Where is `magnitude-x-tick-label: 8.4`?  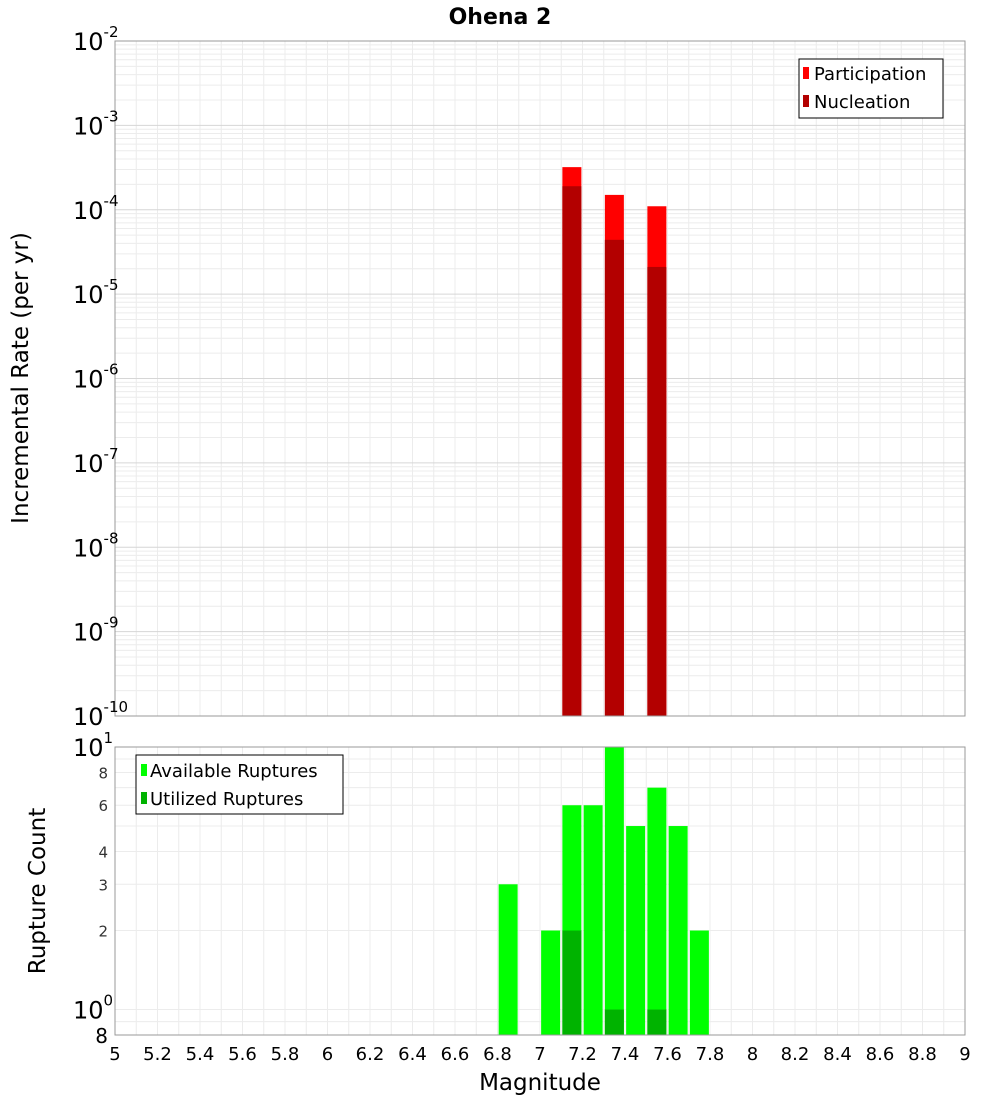 magnitude-x-tick-label: 8.4 is located at coordinates (837, 1054).